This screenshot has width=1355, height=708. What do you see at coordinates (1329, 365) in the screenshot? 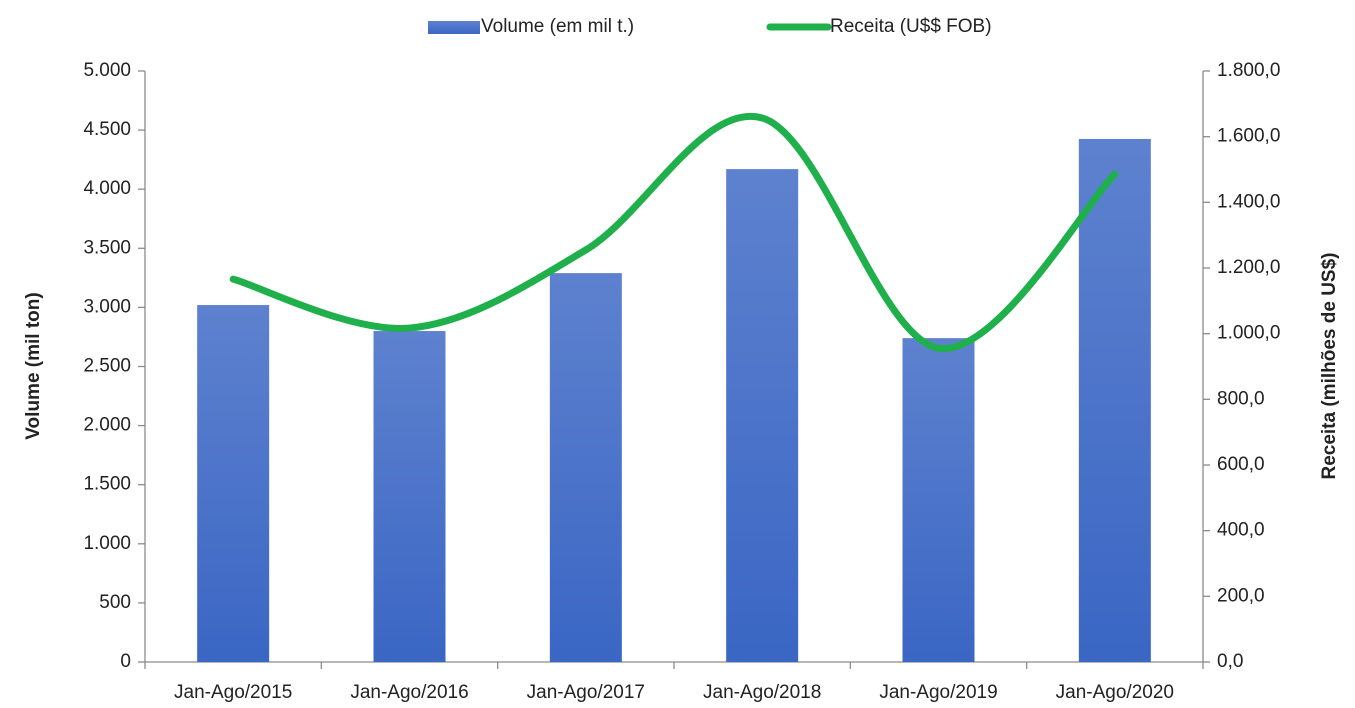
I see `y2-axis-title: Receita (milhões de US$)` at bounding box center [1329, 365].